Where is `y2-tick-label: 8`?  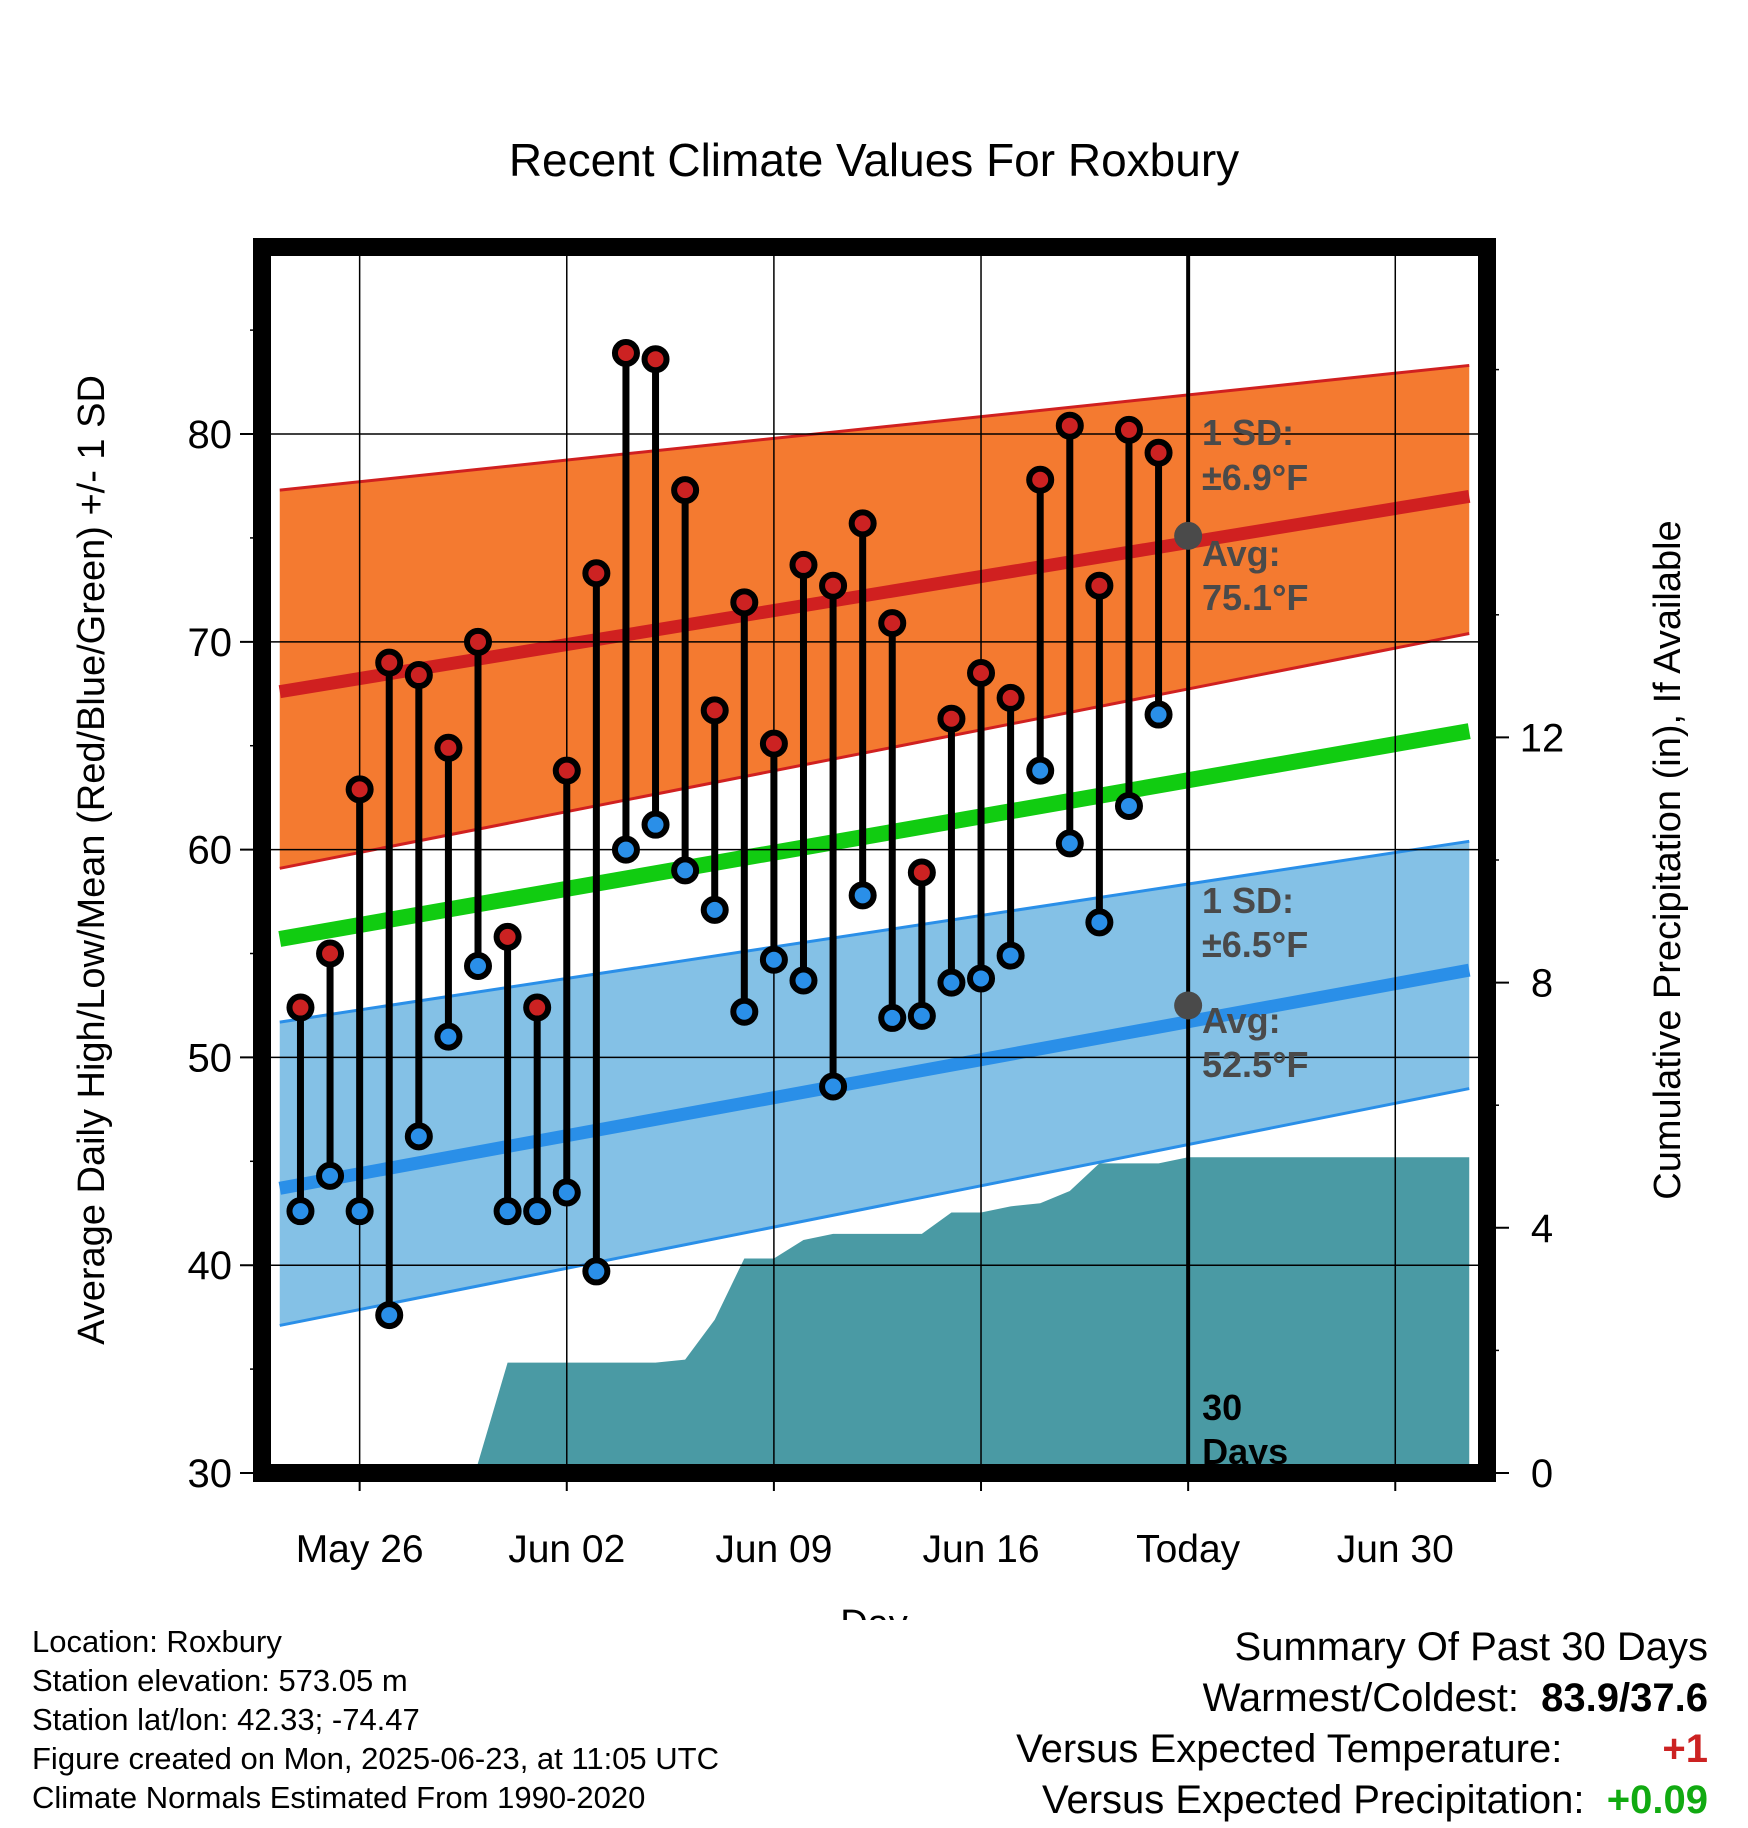 y2-tick-label: 8 is located at coordinates (1542, 984).